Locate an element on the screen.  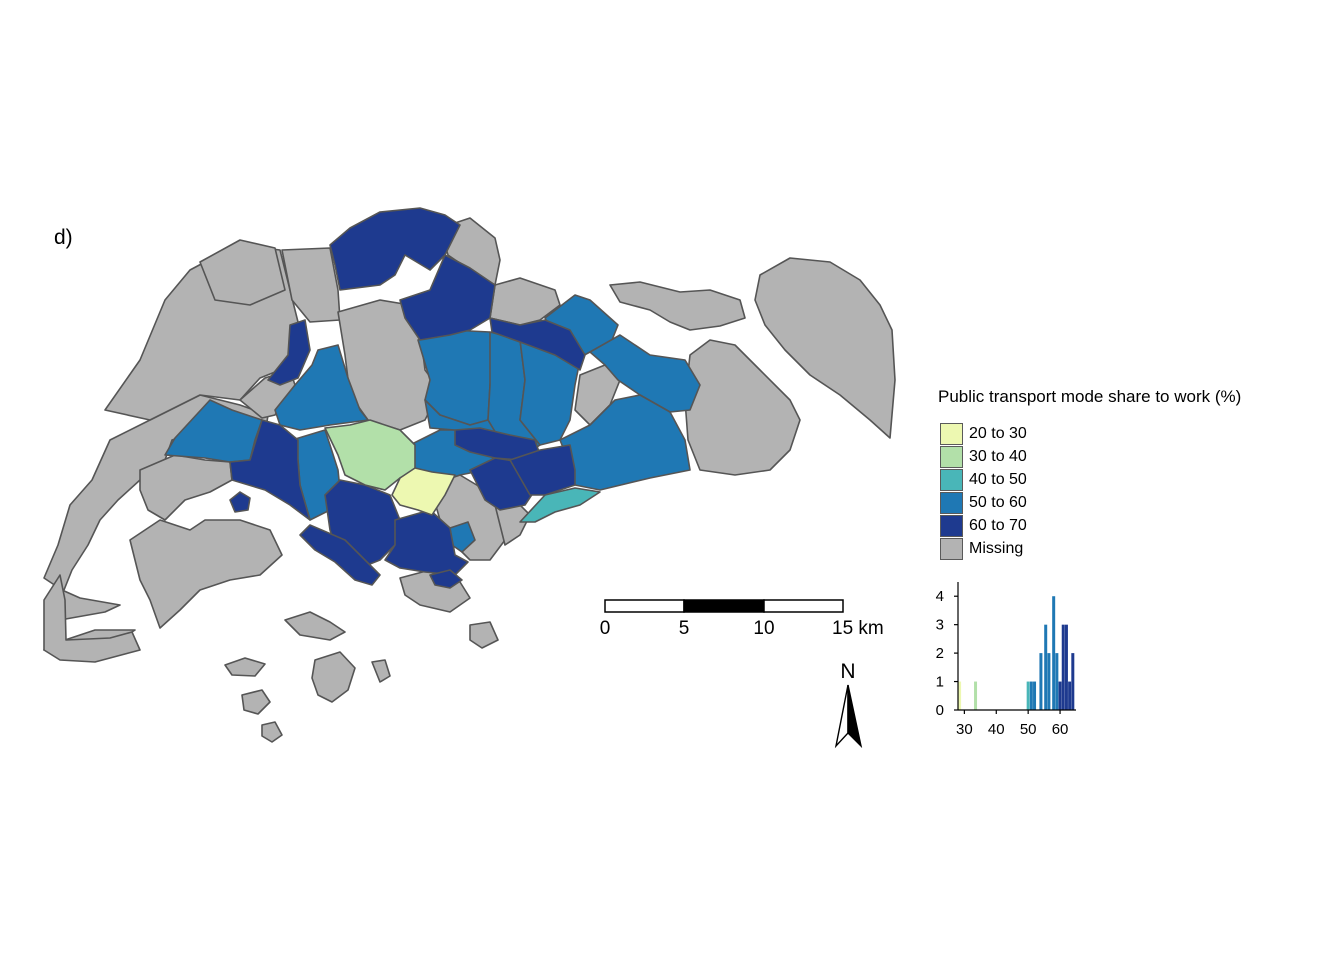
legend-item: 50 to 60 is located at coordinates (983, 502).